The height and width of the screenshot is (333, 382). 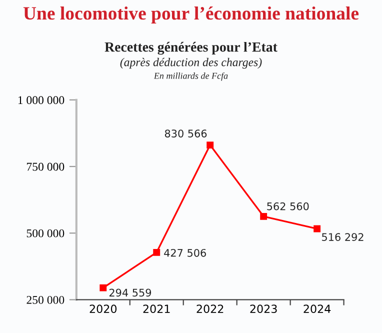 I want to click on y-tick-label: 250 000, so click(x=45, y=300).